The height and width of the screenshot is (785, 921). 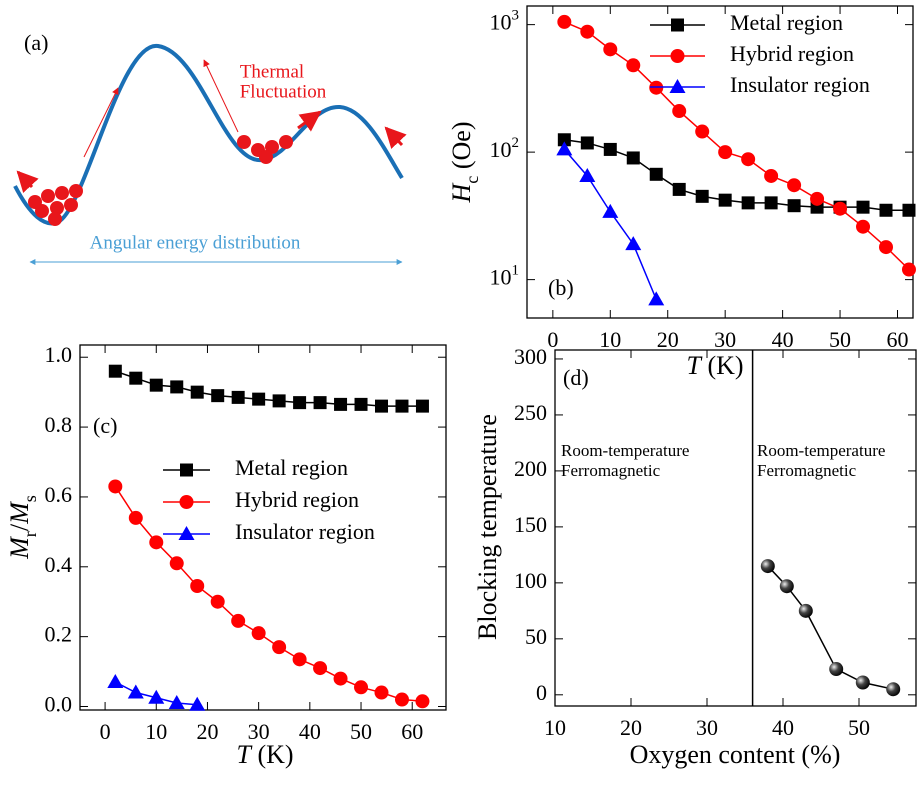 I want to click on annotation: Room-temperature, so click(x=821, y=450).